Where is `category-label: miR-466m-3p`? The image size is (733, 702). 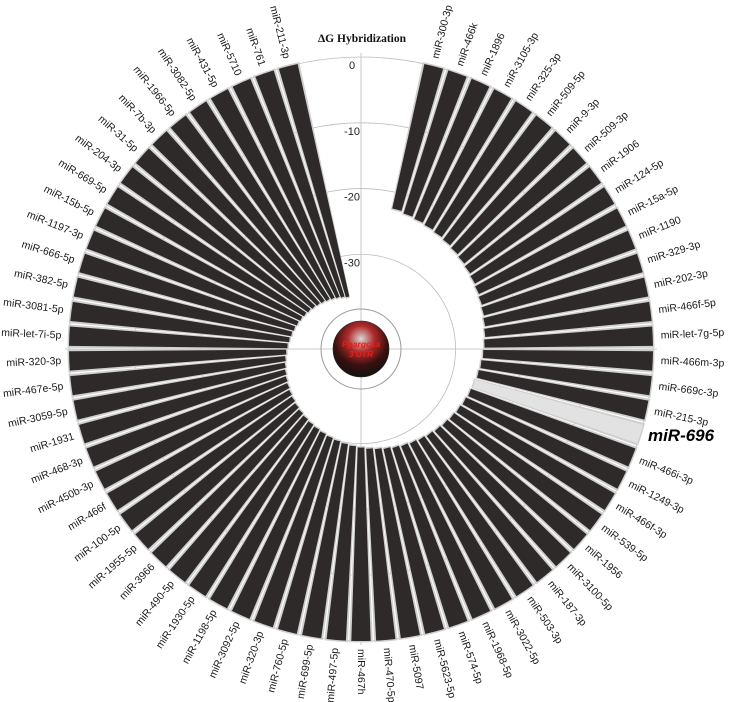 category-label: miR-466m-3p is located at coordinates (693, 362).